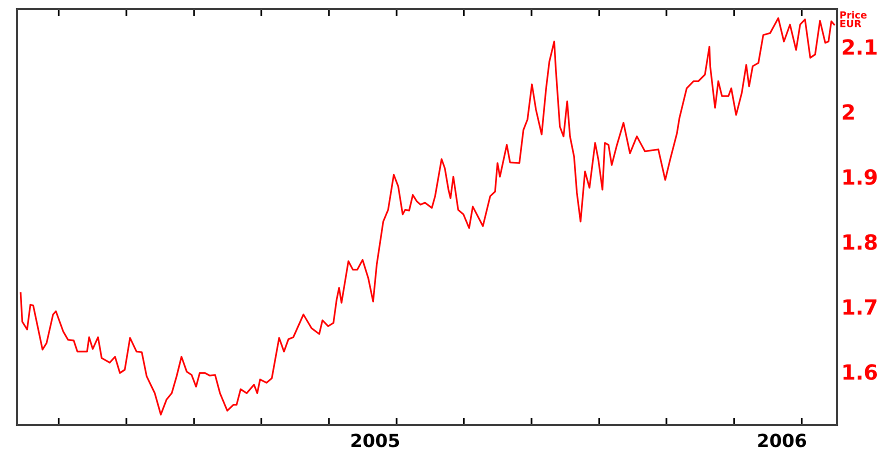 The image size is (881, 461). I want to click on y-tick-label: 1.9, so click(860, 177).